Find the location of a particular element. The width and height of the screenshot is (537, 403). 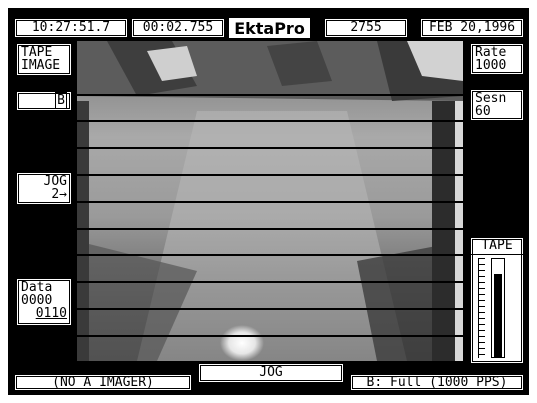

elapsed-readout: 00:02.755 is located at coordinates (178, 28).